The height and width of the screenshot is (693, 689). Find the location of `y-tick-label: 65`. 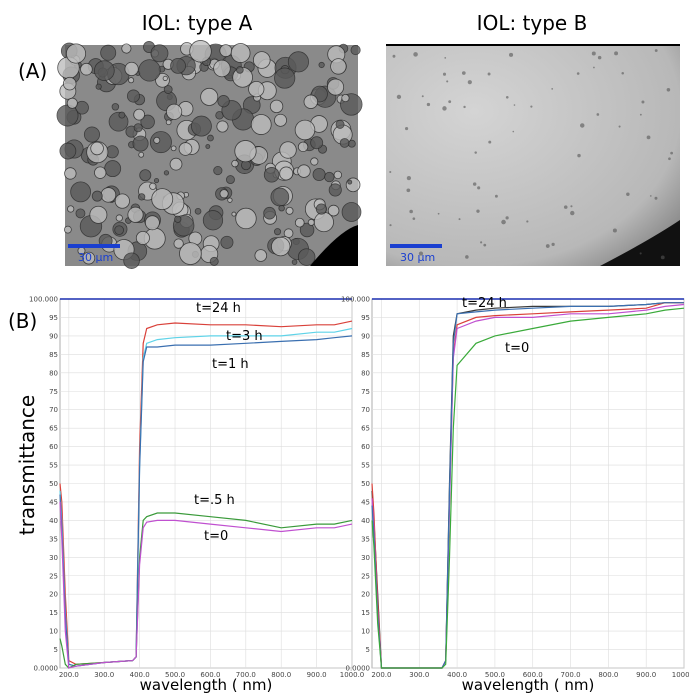

y-tick-label: 65 is located at coordinates (53, 429).